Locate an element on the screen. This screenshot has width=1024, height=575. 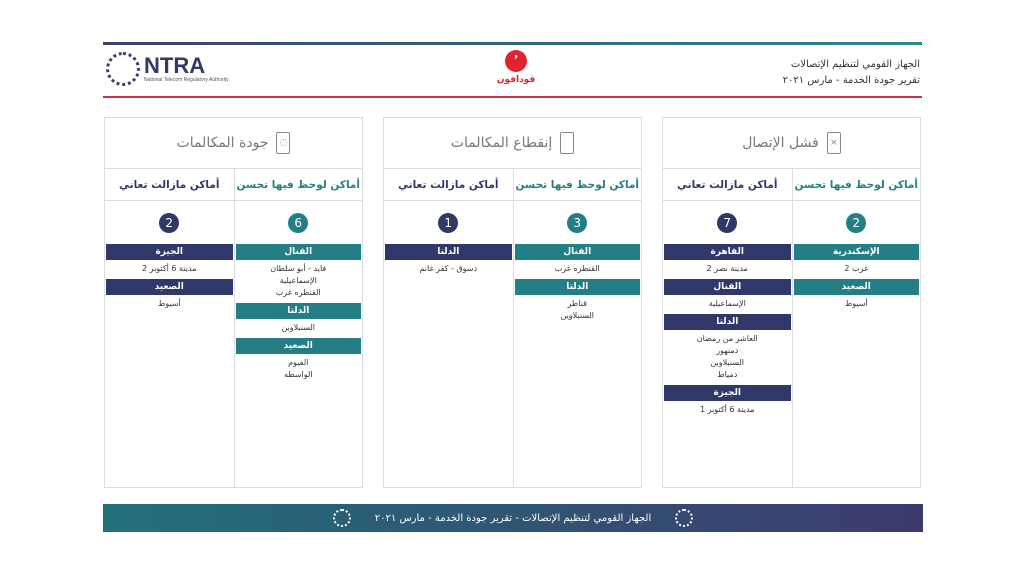
panel-title: × فشل الإتصال is located at coordinates (791, 143).